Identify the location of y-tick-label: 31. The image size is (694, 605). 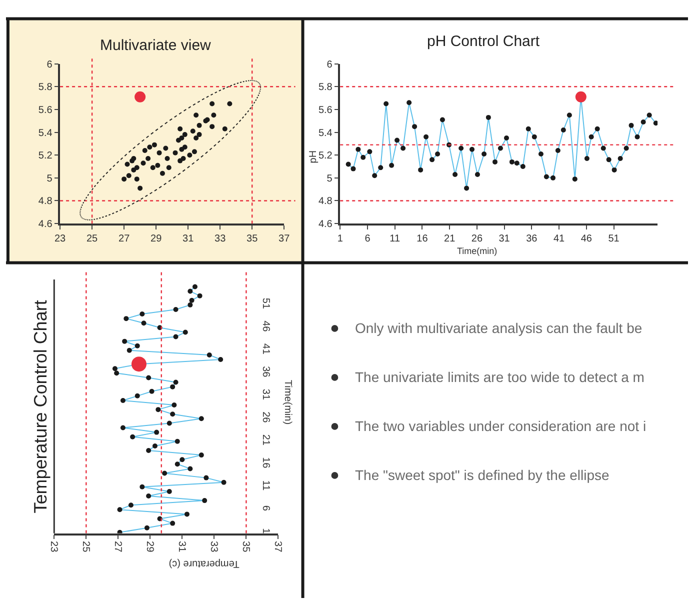
(266, 394).